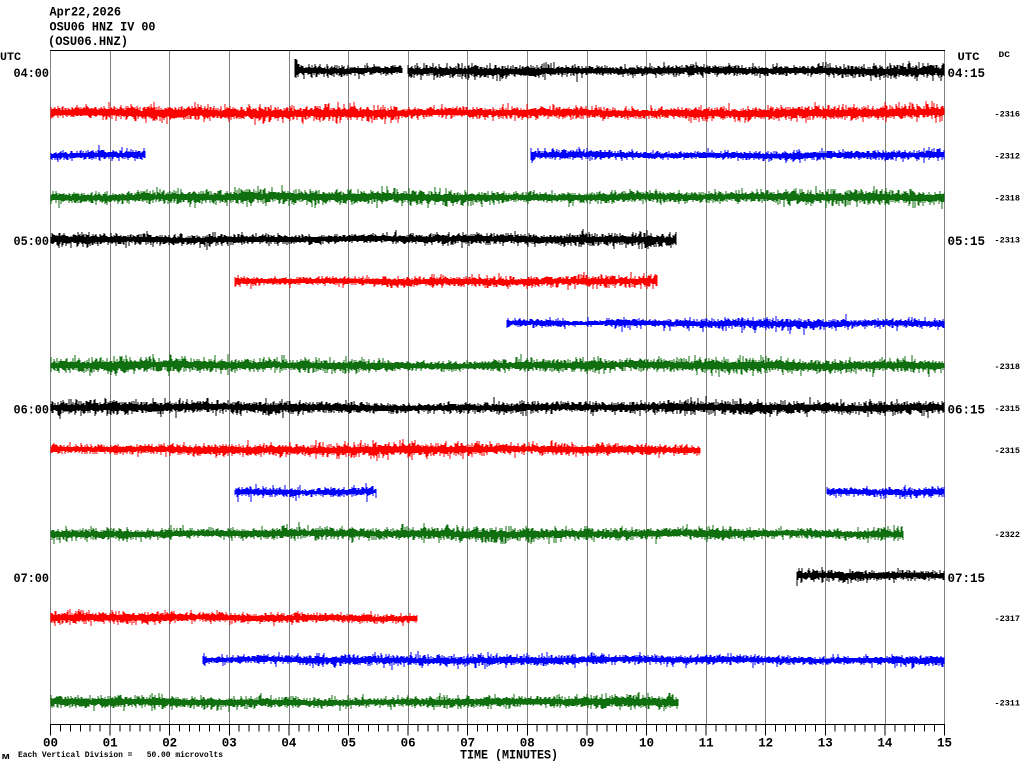 The width and height of the screenshot is (1024, 768). What do you see at coordinates (967, 578) in the screenshot?
I see `svg-text: 07:15` at bounding box center [967, 578].